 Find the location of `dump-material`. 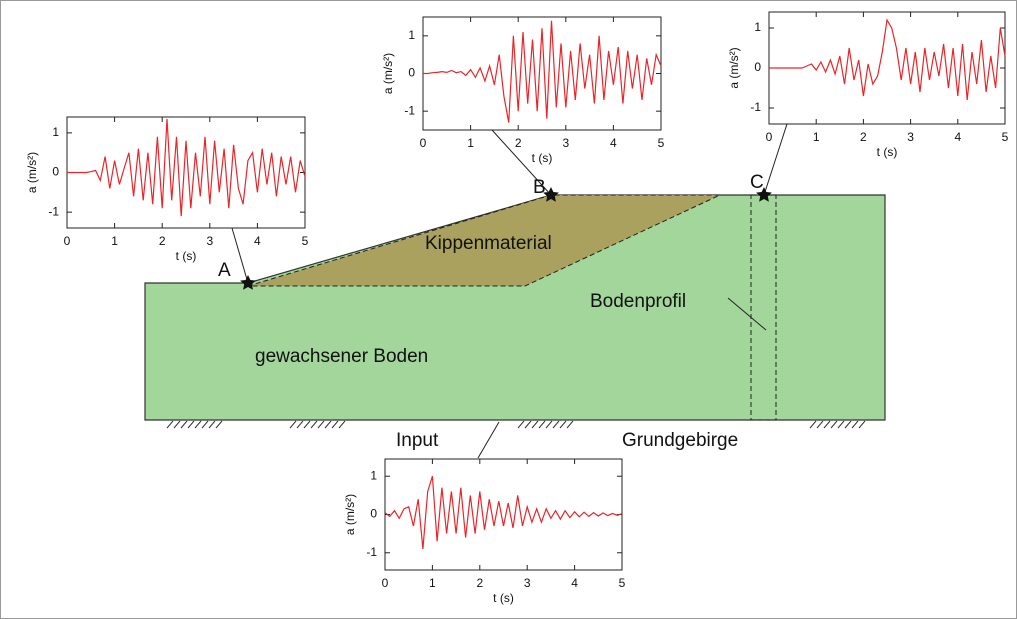

dump-material is located at coordinates (484, 240).